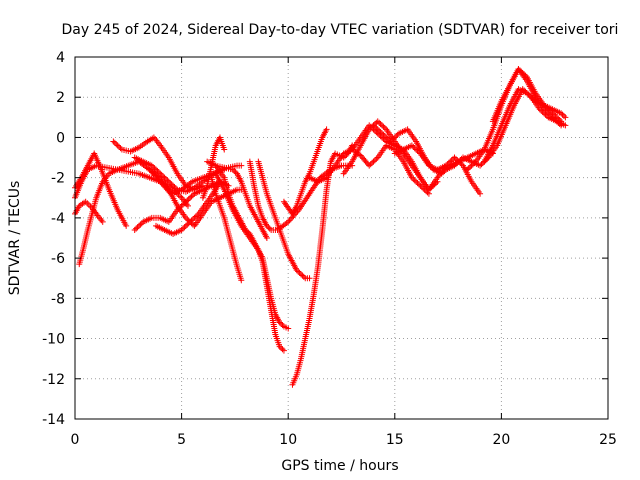 Image resolution: width=640 pixels, height=480 pixels. I want to click on x-tick-label: 25, so click(608, 440).